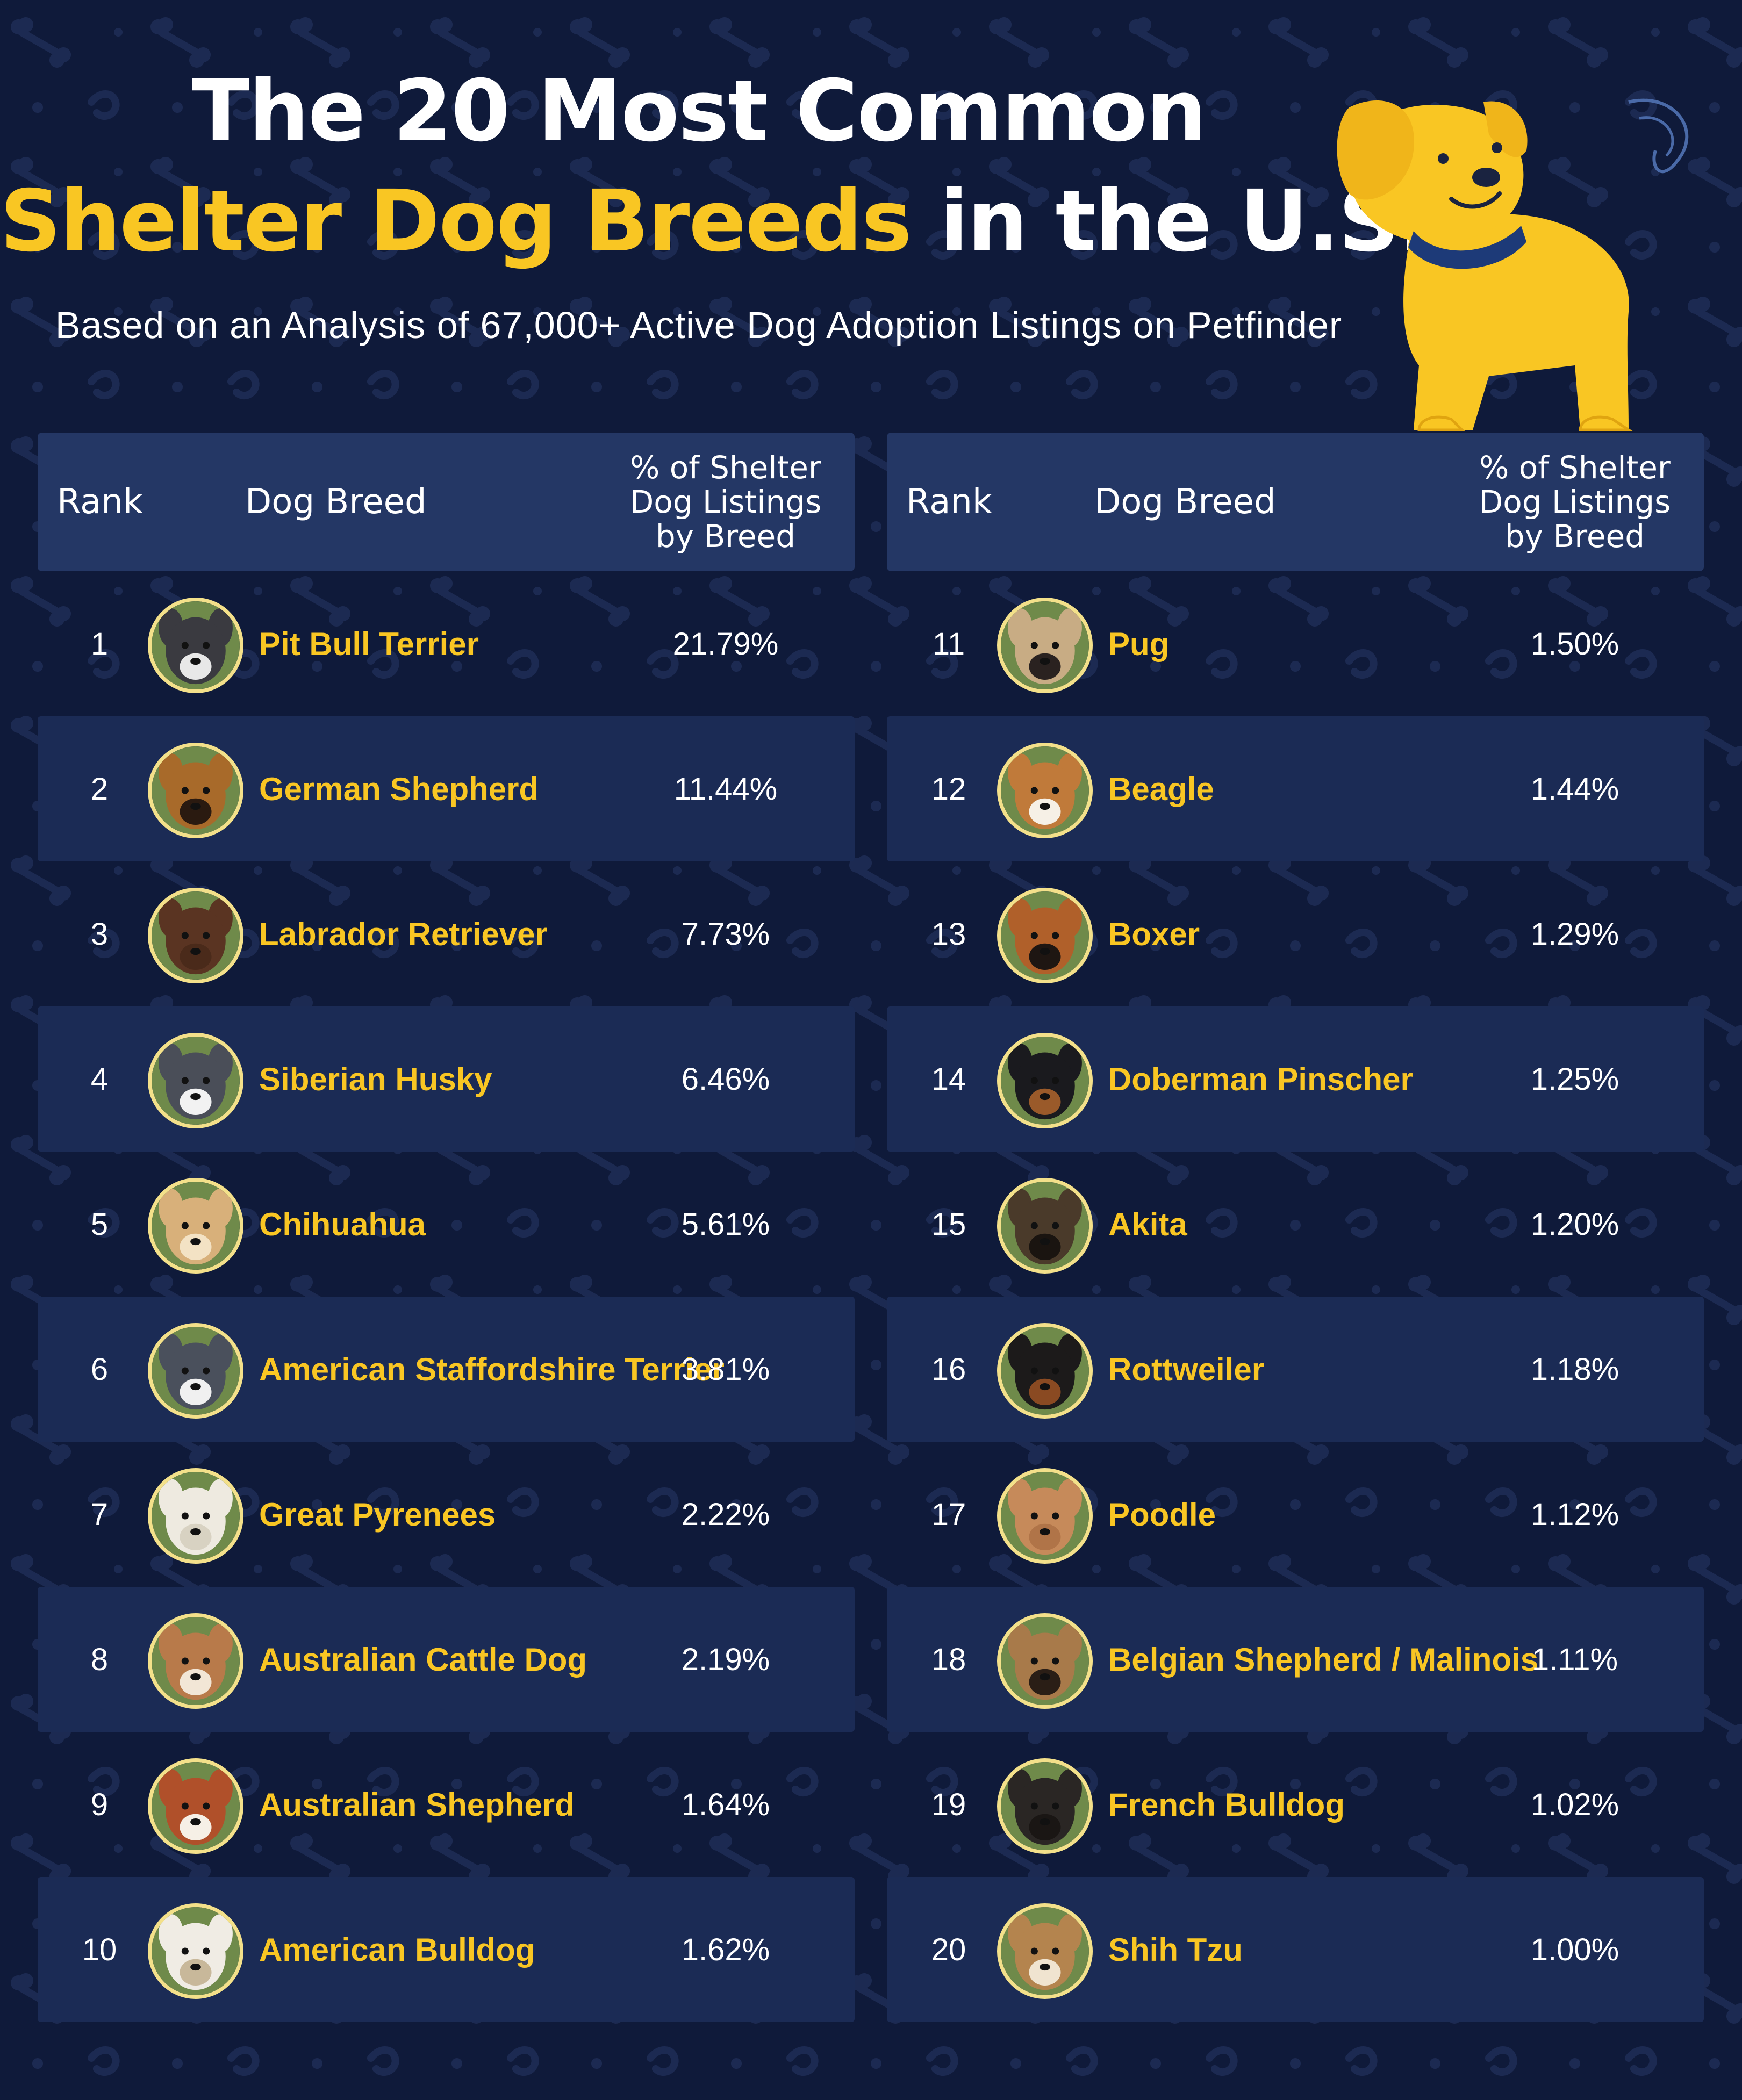 This screenshot has height=2100, width=1742. What do you see at coordinates (948, 1224) in the screenshot?
I see `rank-cell: 15` at bounding box center [948, 1224].